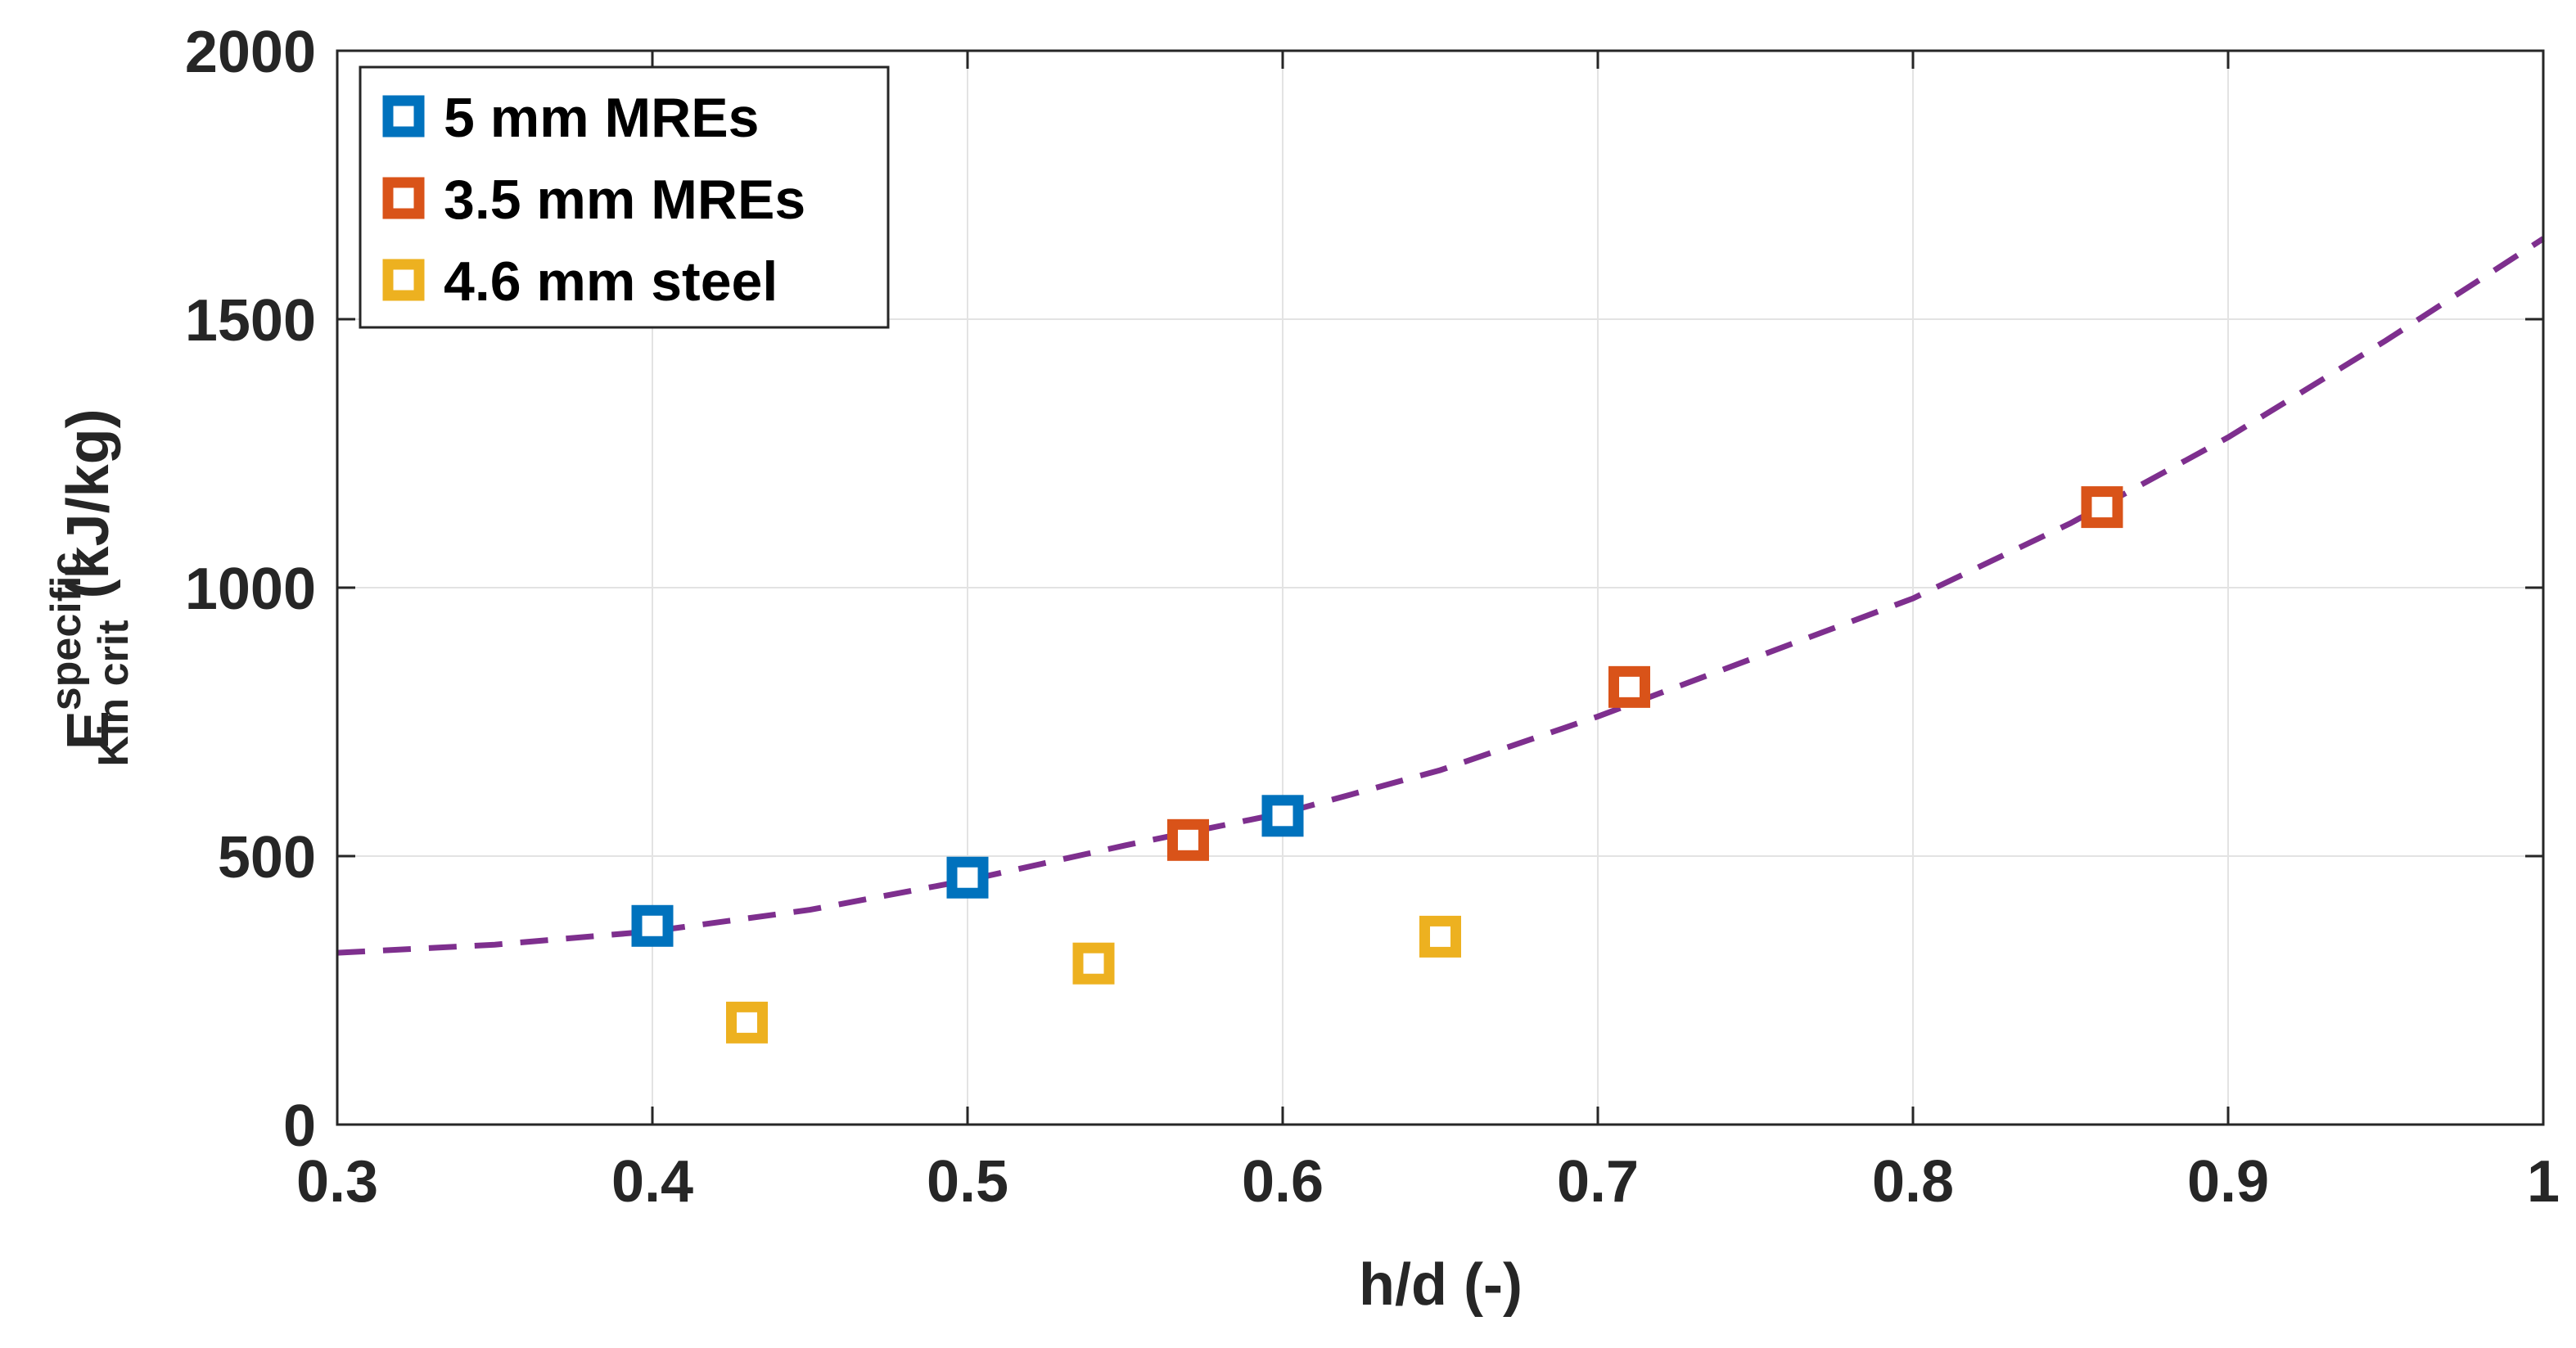 The width and height of the screenshot is (2576, 1348). I want to click on x-tick-label: 0.5, so click(967, 1182).